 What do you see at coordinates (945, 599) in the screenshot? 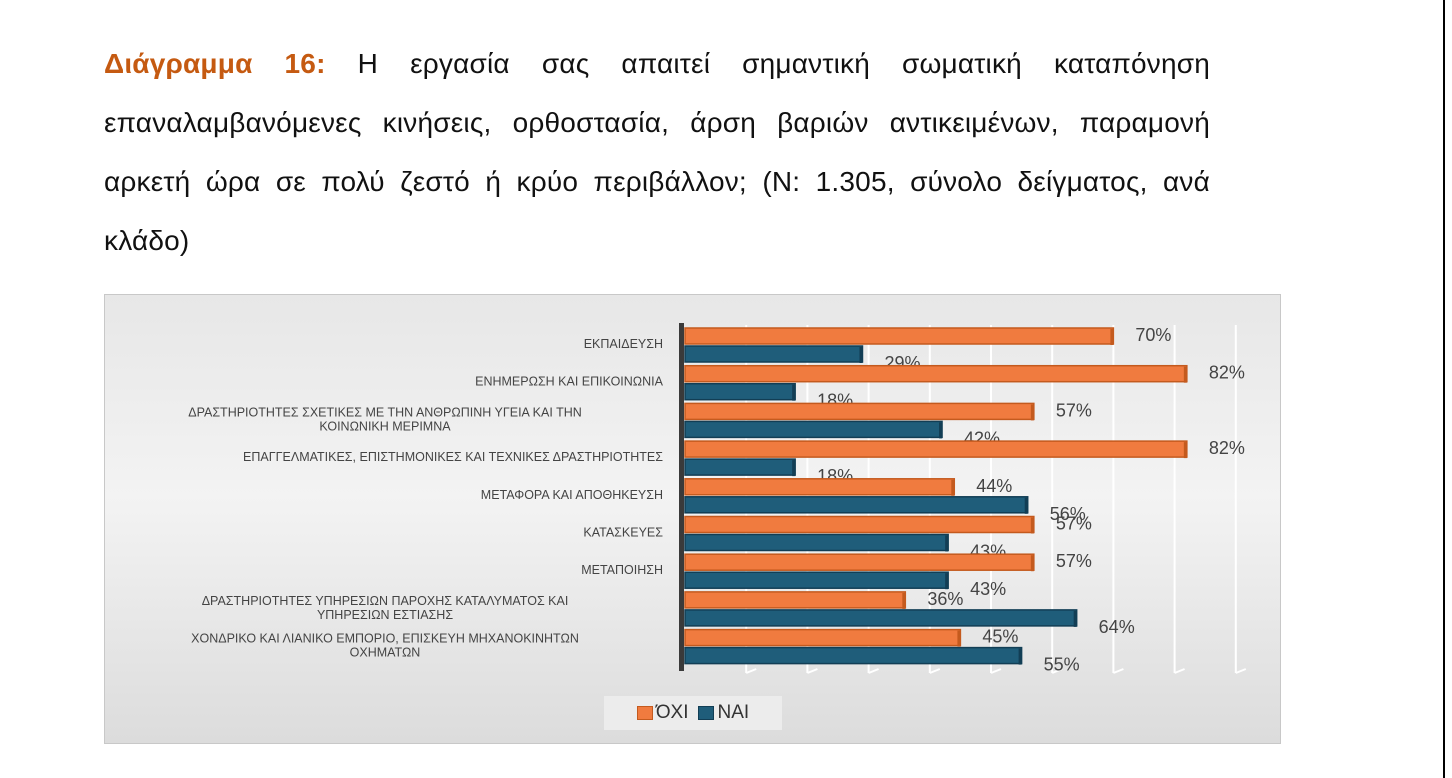
I see `data-label: 36%` at bounding box center [945, 599].